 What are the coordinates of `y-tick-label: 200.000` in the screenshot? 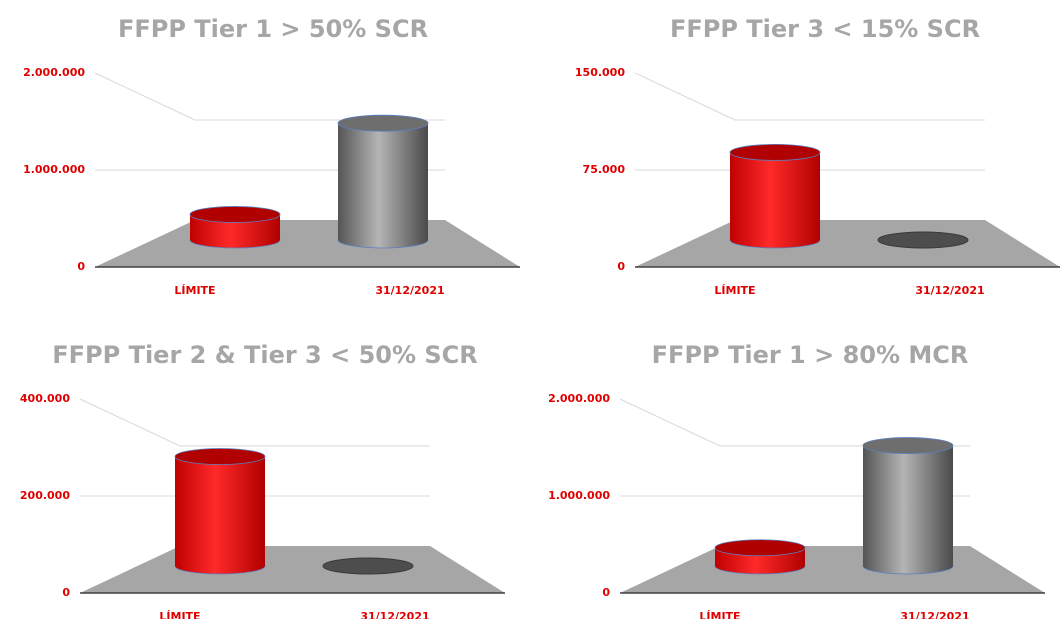 It's located at (45, 495).